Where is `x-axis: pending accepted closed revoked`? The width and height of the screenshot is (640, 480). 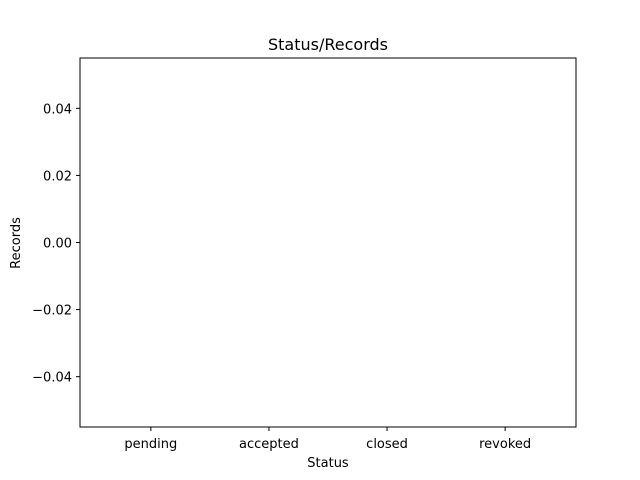
x-axis: pending accepted closed revoked is located at coordinates (327, 439).